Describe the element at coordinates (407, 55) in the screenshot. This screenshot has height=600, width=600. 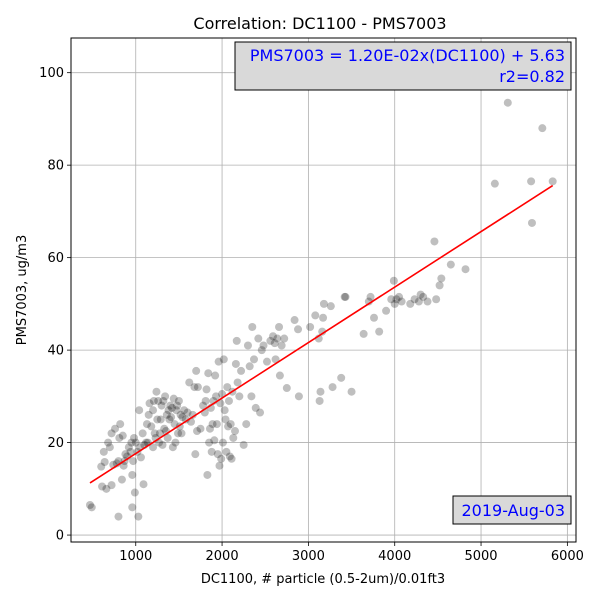
I see `equation-text: PMS7003 = 1.20E-02x(DC1100) + 5.63` at that location.